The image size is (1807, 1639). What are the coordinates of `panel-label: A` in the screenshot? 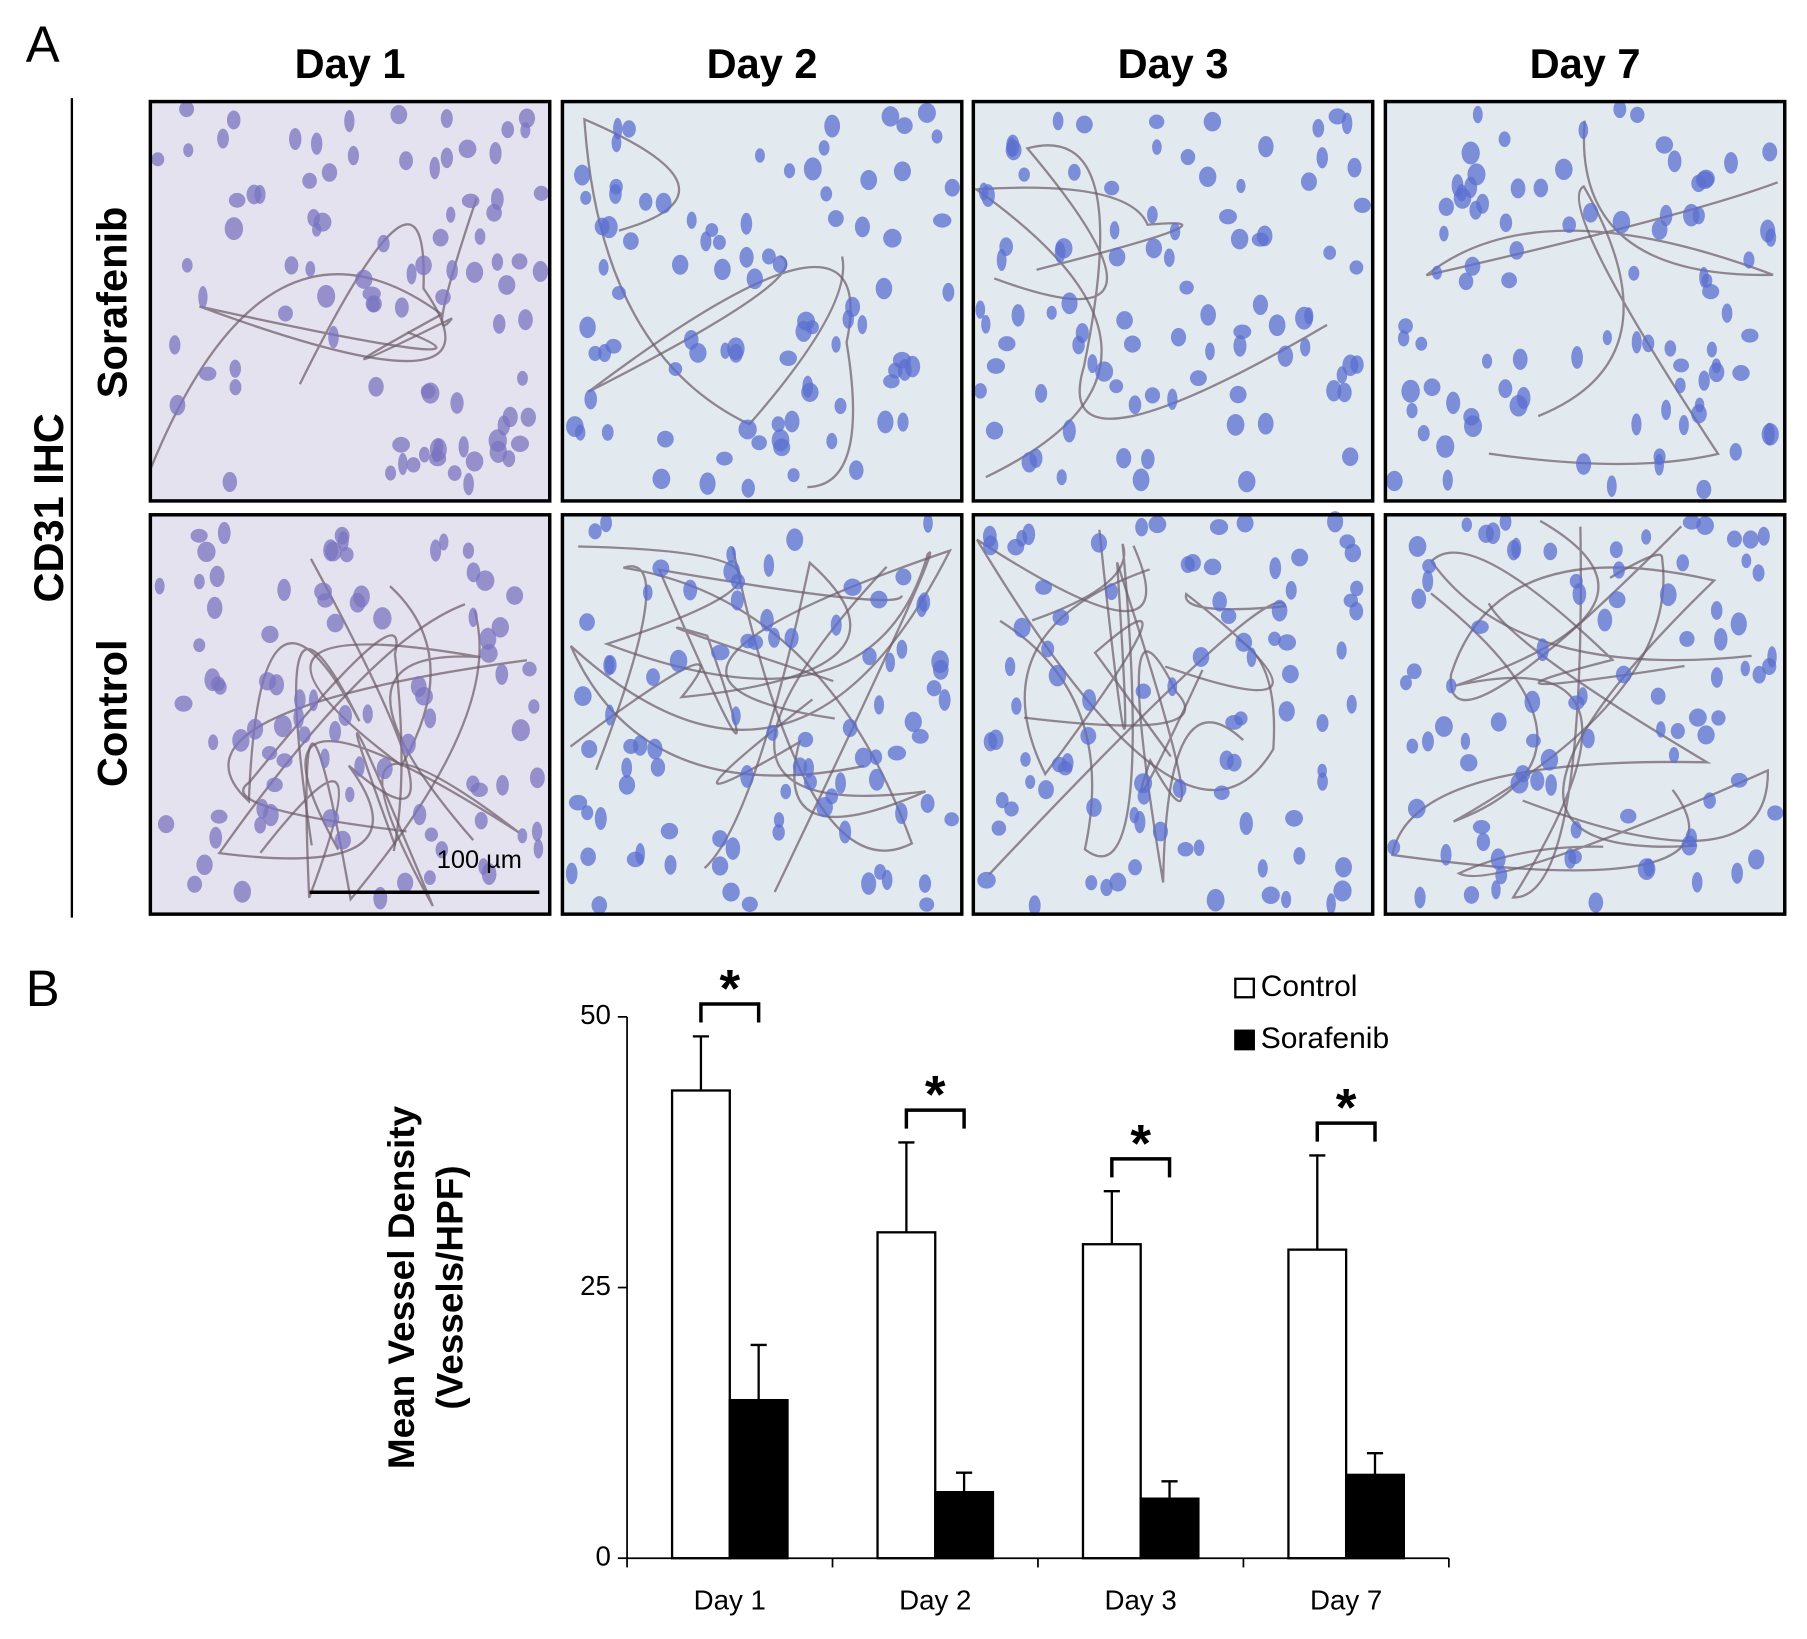 It's located at (43, 44).